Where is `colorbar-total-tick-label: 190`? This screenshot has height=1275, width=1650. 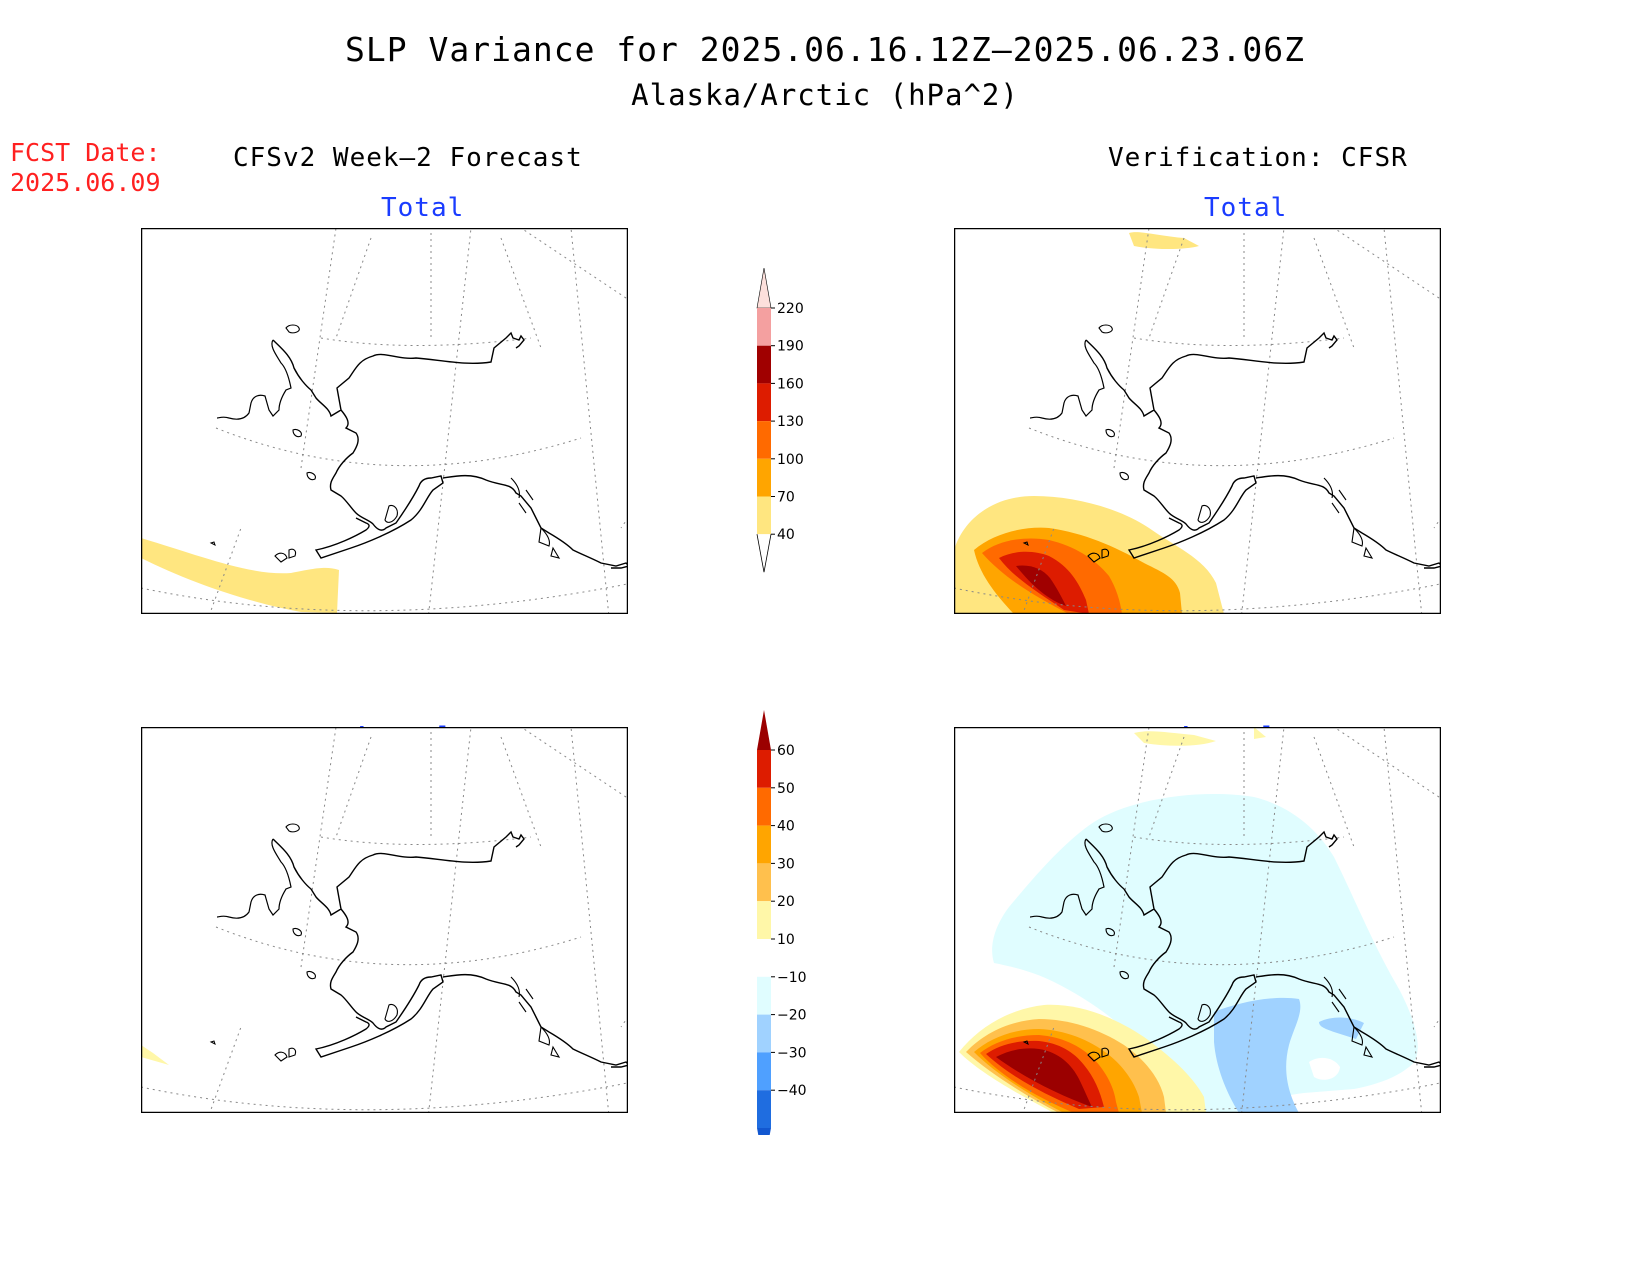
colorbar-total-tick-label: 190 is located at coordinates (790, 347).